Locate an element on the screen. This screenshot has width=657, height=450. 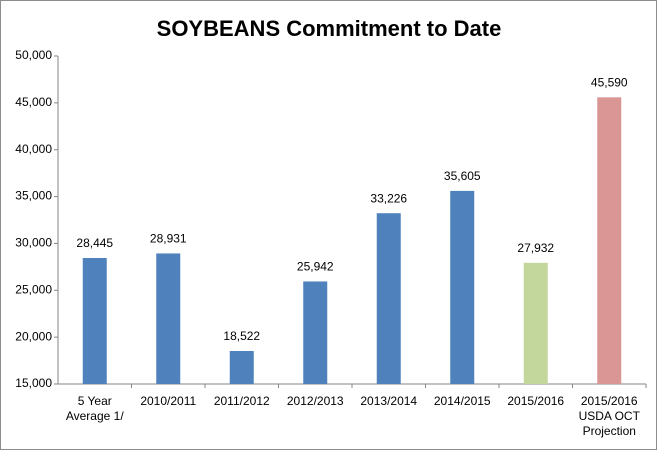
x-tick-label: 5 Year Average 1/ is located at coordinates (94, 408).